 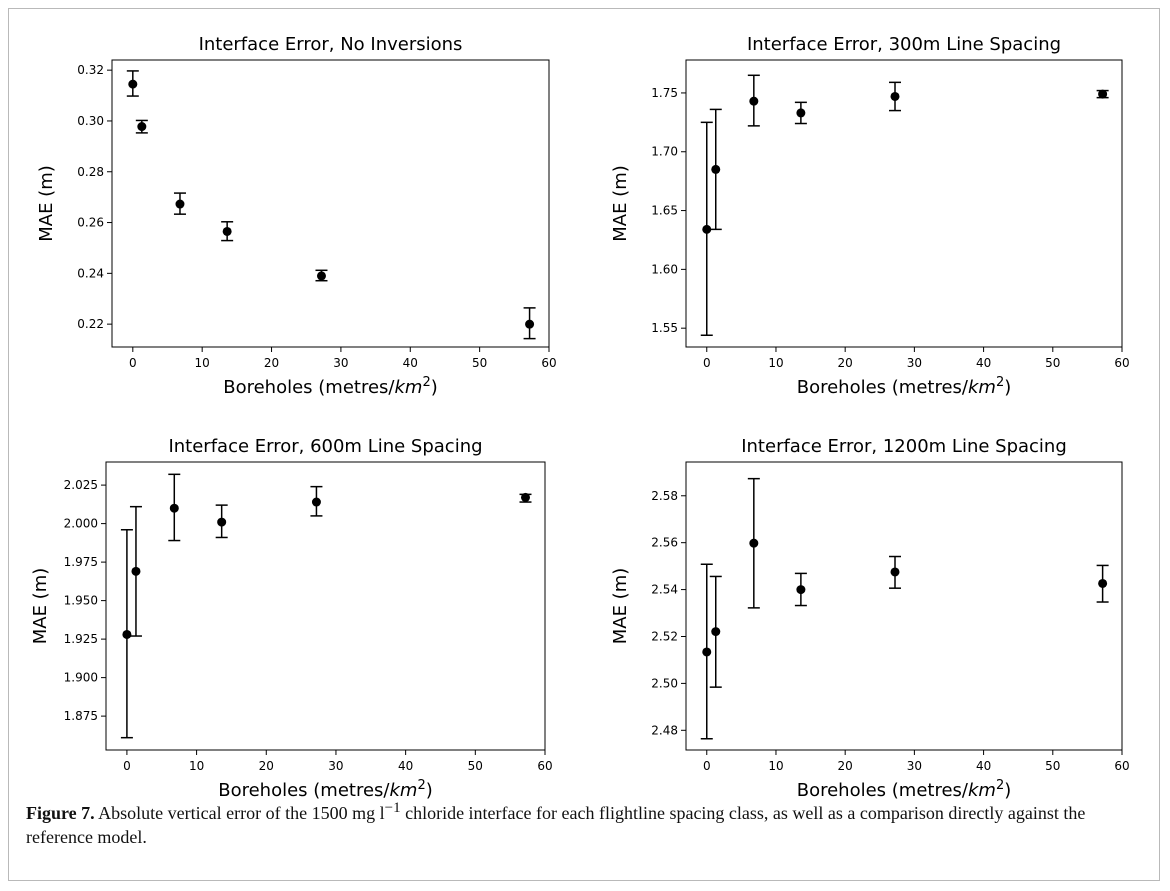 I want to click on chart-4-x-tick-label: 30, so click(x=914, y=766).